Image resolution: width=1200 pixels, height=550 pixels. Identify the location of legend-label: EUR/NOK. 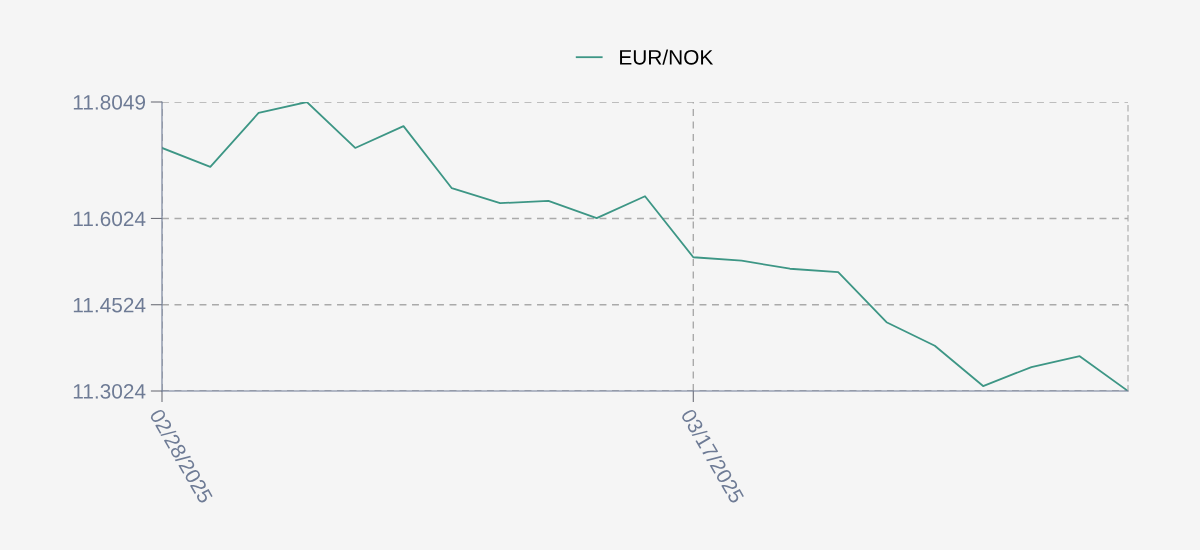
(667, 57).